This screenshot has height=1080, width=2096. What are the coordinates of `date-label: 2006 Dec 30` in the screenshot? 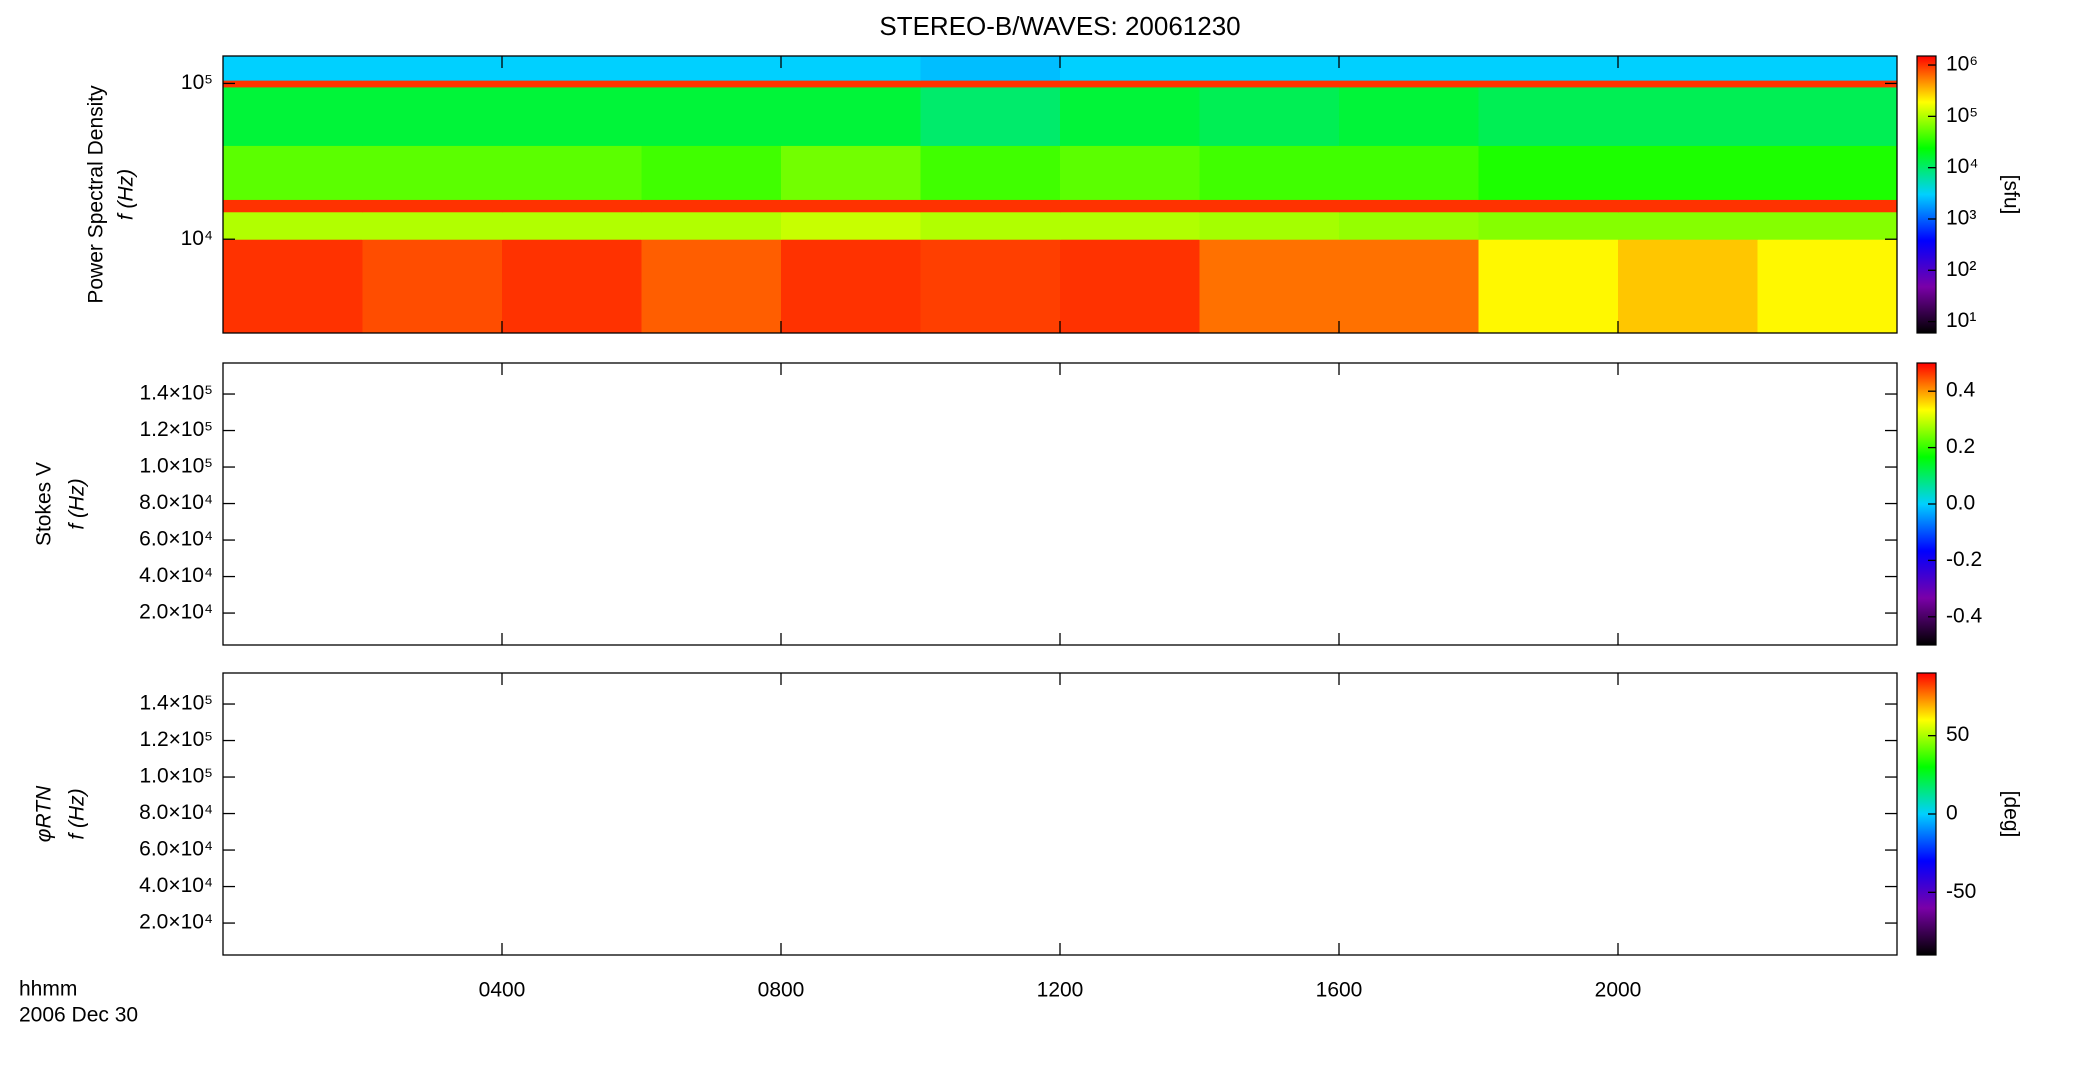 It's located at (78, 1015).